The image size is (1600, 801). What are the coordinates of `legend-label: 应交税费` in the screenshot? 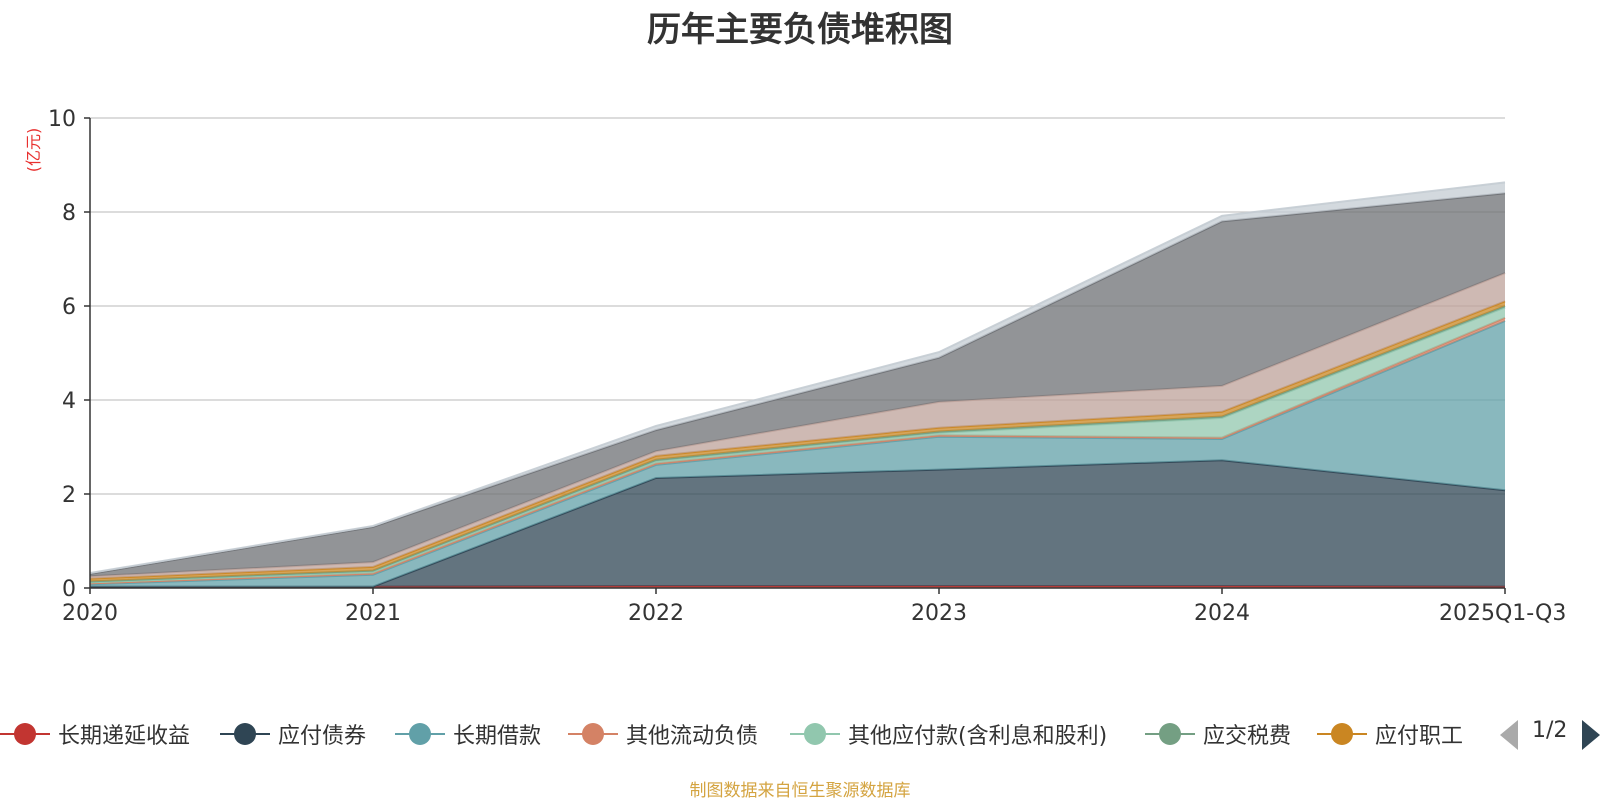 It's located at (1247, 736).